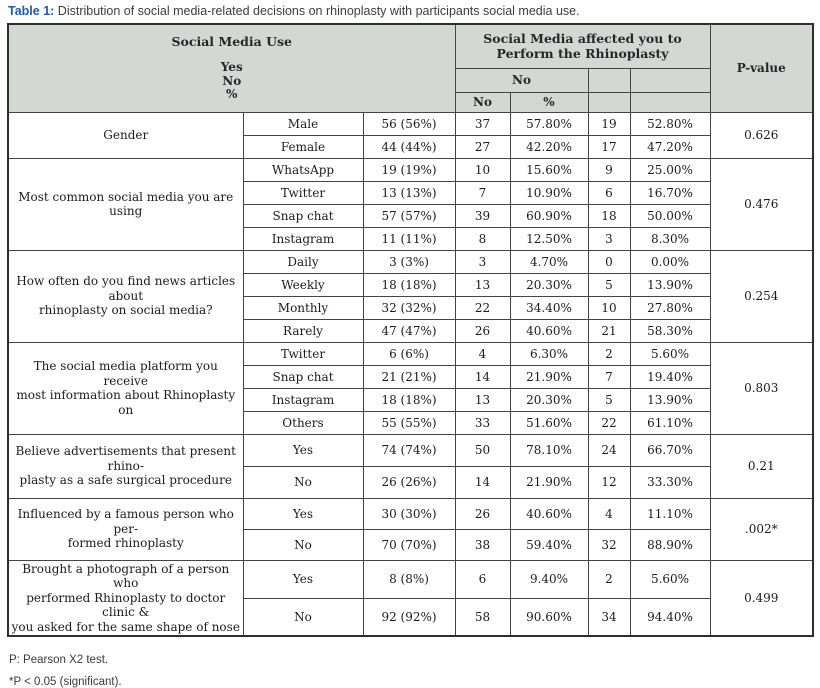  What do you see at coordinates (549, 617) in the screenshot?
I see `no-pct-cell: 90.60%` at bounding box center [549, 617].